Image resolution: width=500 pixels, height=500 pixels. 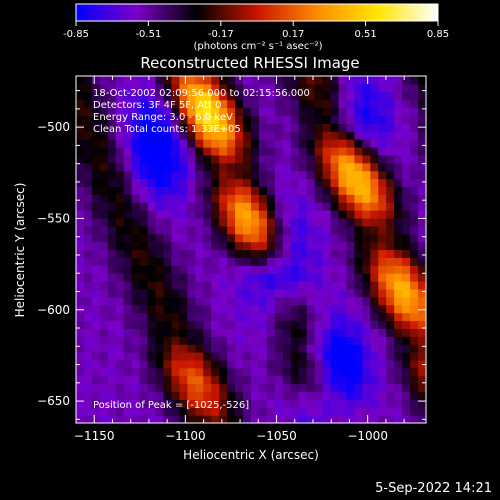 What do you see at coordinates (257, 46) in the screenshot?
I see `colorbar-unit-label: (photons cm⁻² s⁻¹ asec⁻²)` at bounding box center [257, 46].